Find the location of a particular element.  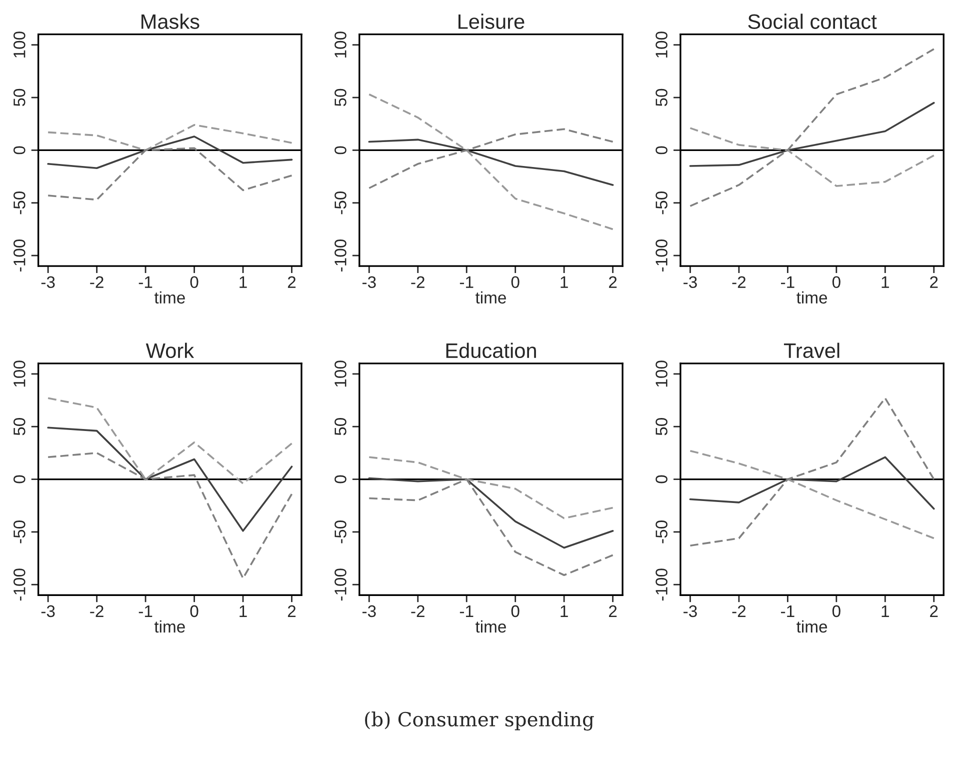

text: (b) Consumer spending is located at coordinates (479, 721).